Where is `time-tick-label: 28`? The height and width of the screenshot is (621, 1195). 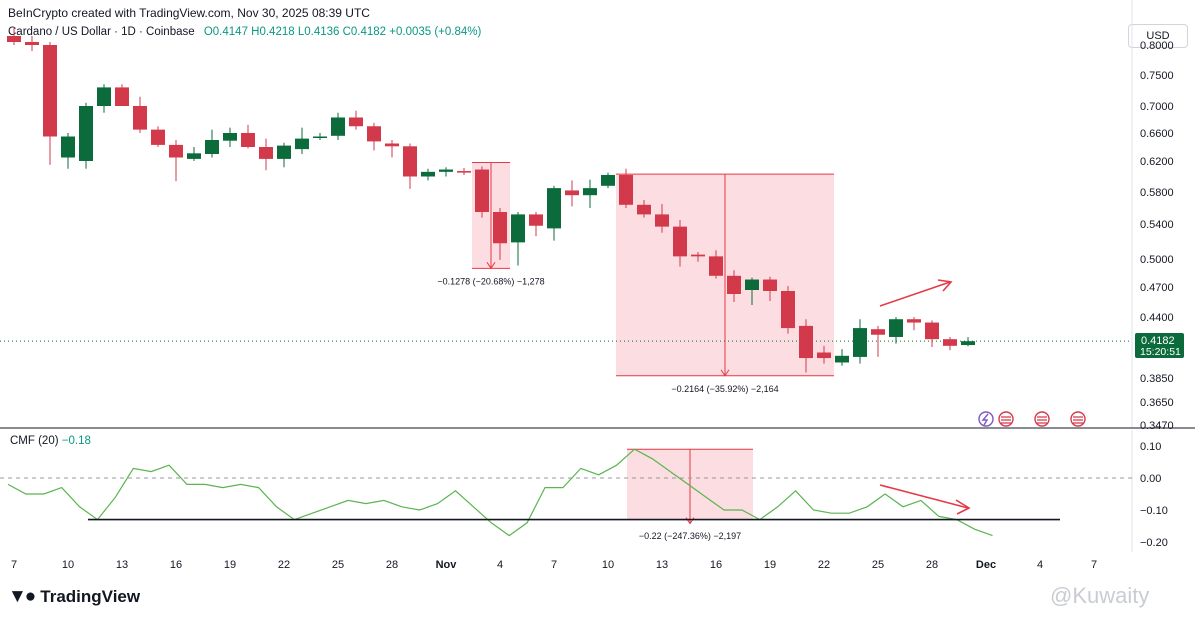 time-tick-label: 28 is located at coordinates (392, 565).